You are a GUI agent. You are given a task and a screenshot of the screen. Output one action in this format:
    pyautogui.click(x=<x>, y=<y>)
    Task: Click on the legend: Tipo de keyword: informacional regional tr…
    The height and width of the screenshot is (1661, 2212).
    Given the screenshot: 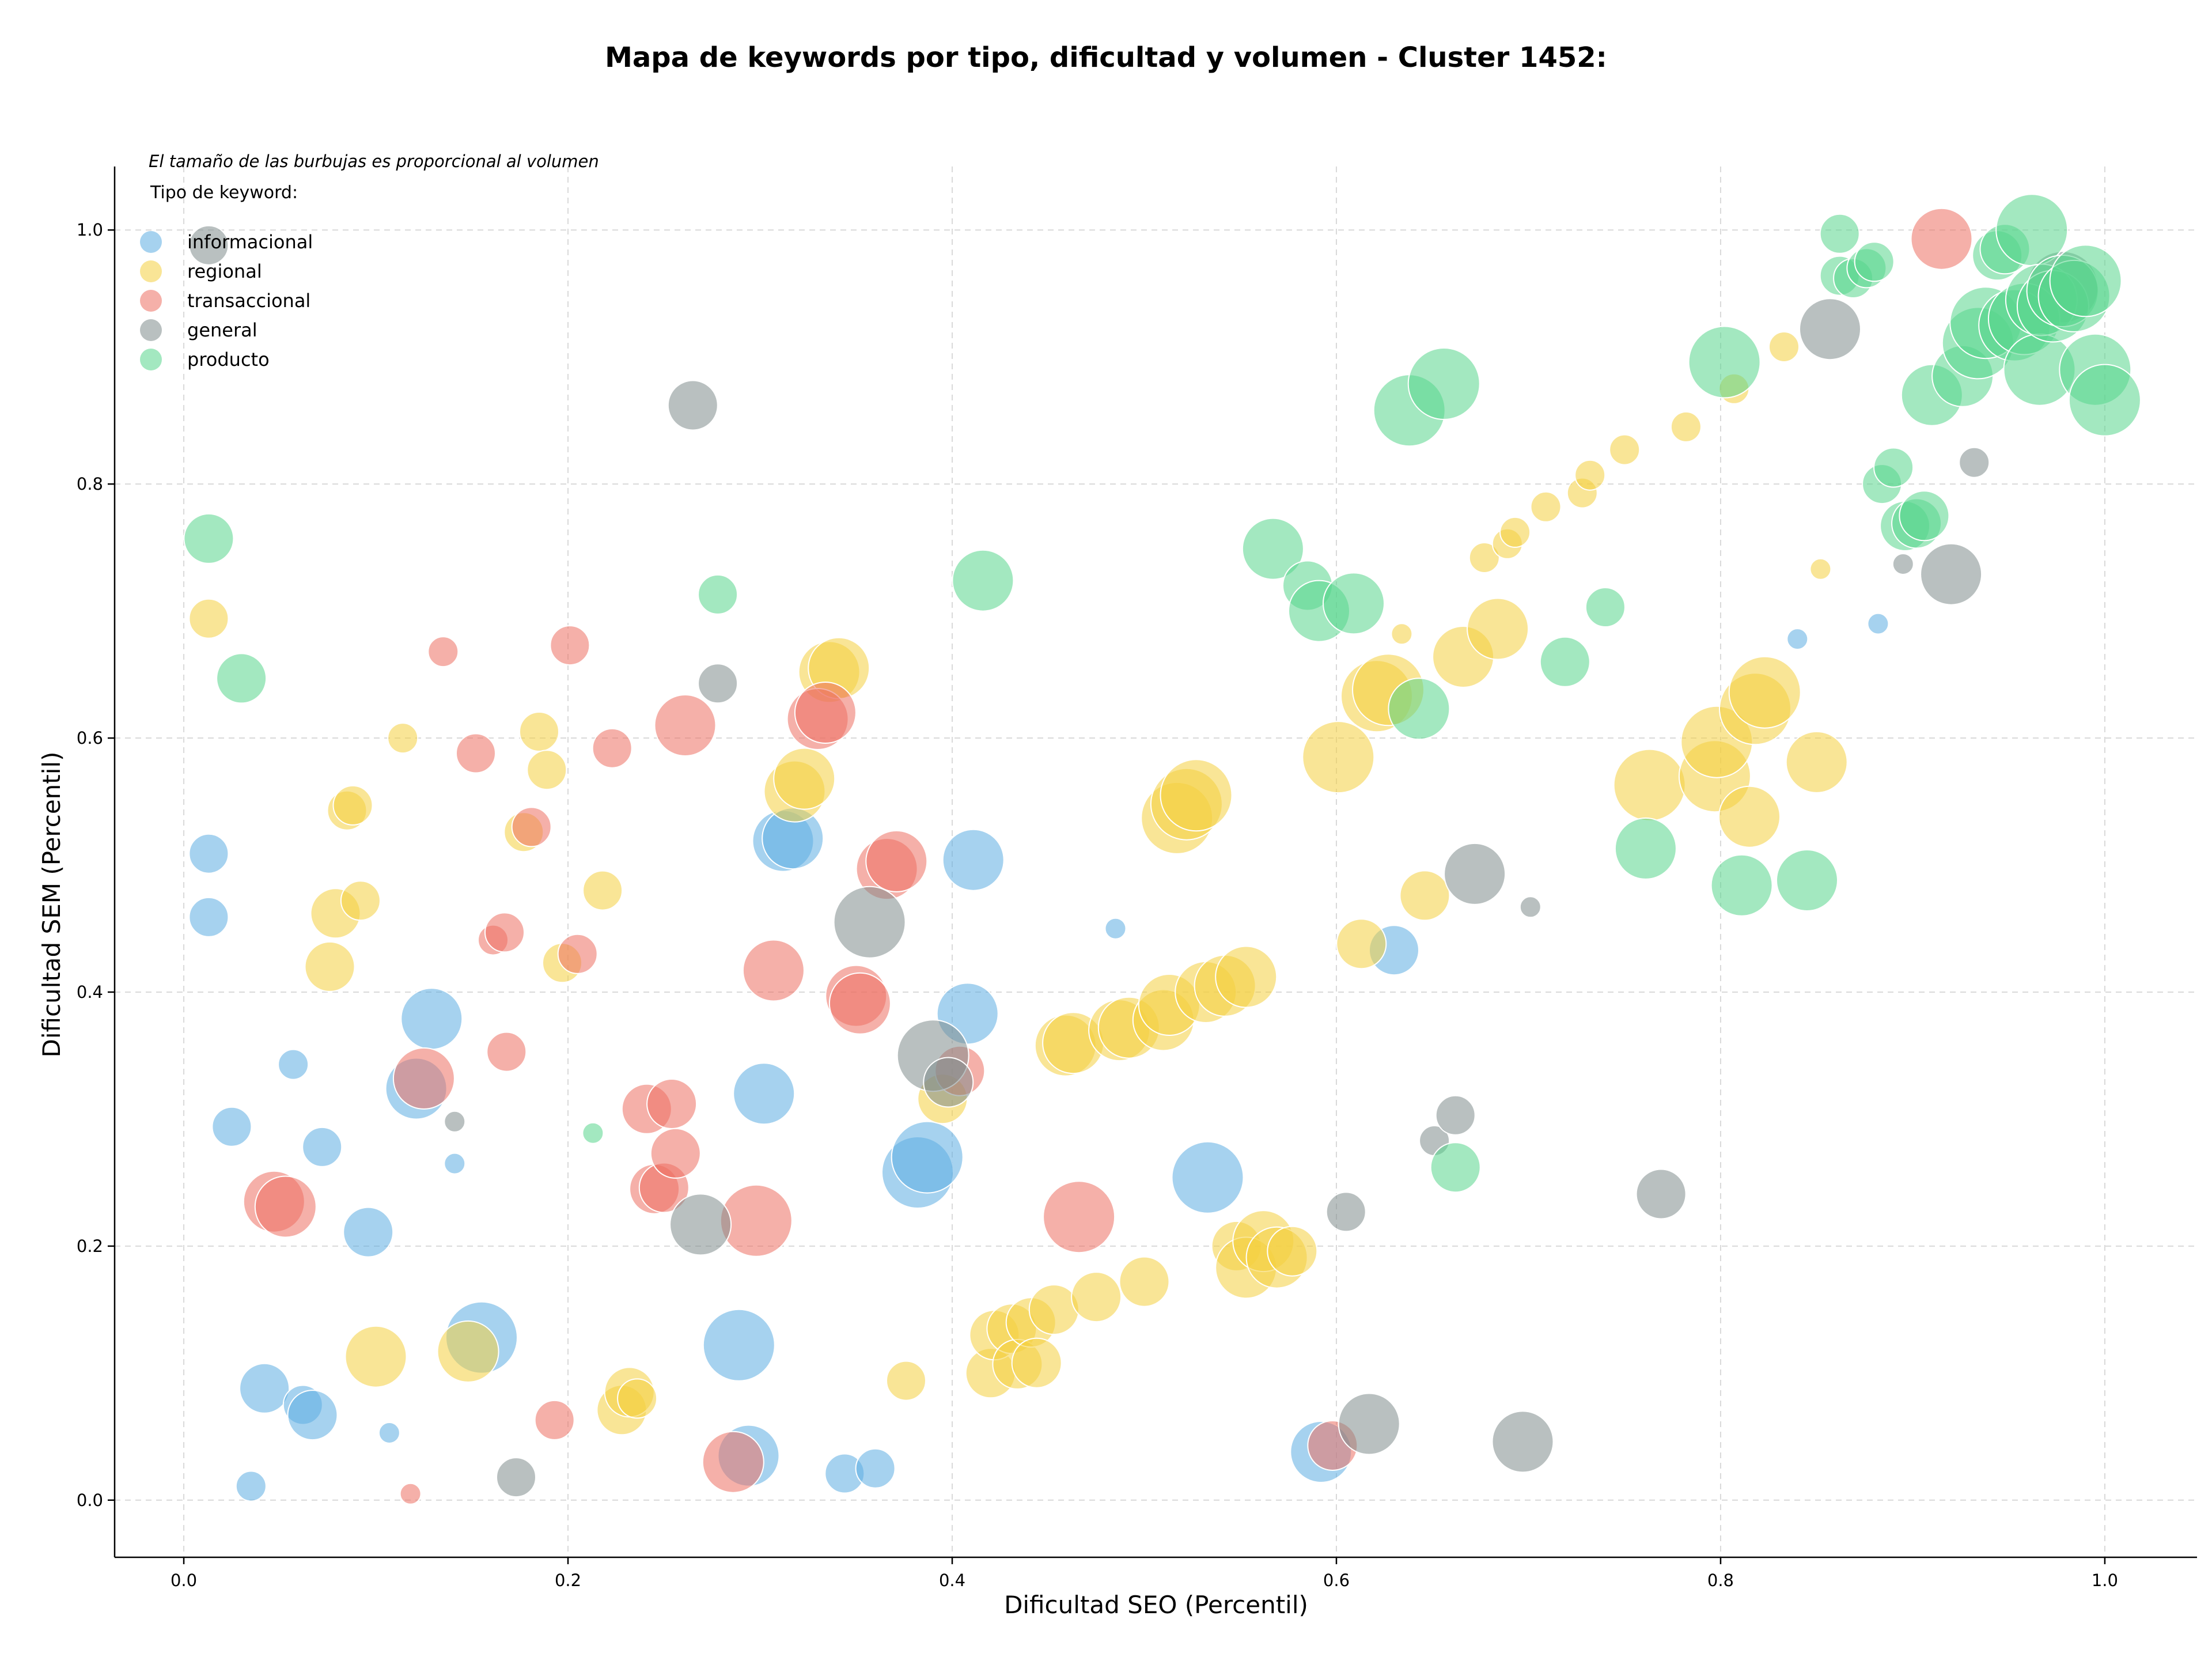 What is the action you would take?
    pyautogui.click(x=226, y=276)
    